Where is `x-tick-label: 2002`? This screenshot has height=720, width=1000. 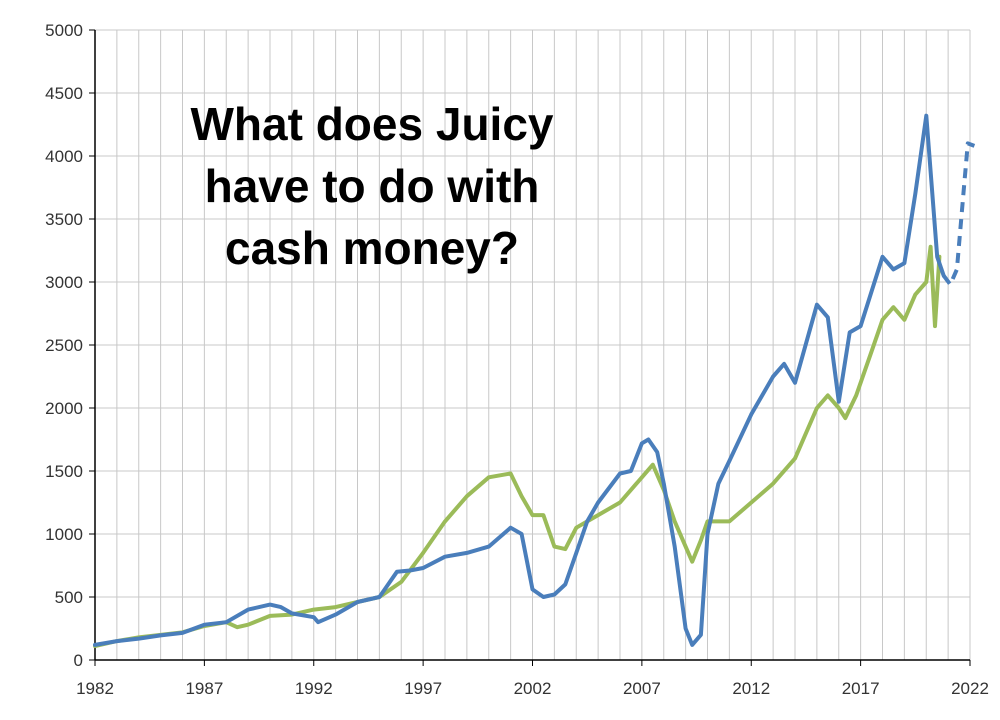
x-tick-label: 2002 is located at coordinates (533, 688).